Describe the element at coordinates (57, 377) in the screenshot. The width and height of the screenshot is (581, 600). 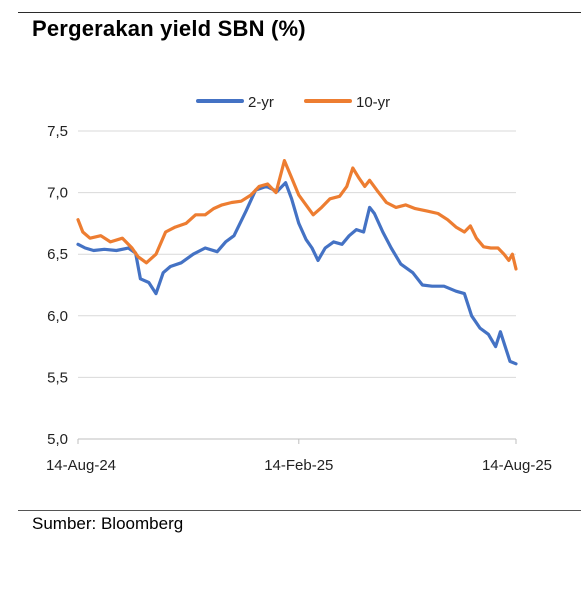
I see `y-tick-label: 5,5` at that location.